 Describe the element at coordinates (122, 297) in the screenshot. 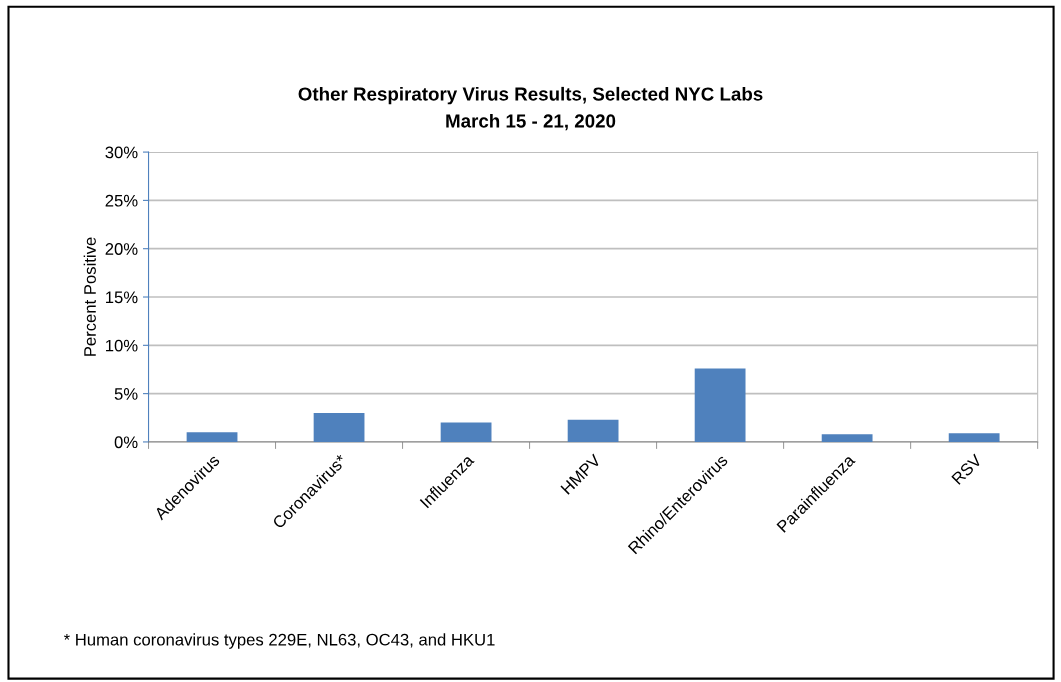

I see `y-tick-label: 15%` at that location.